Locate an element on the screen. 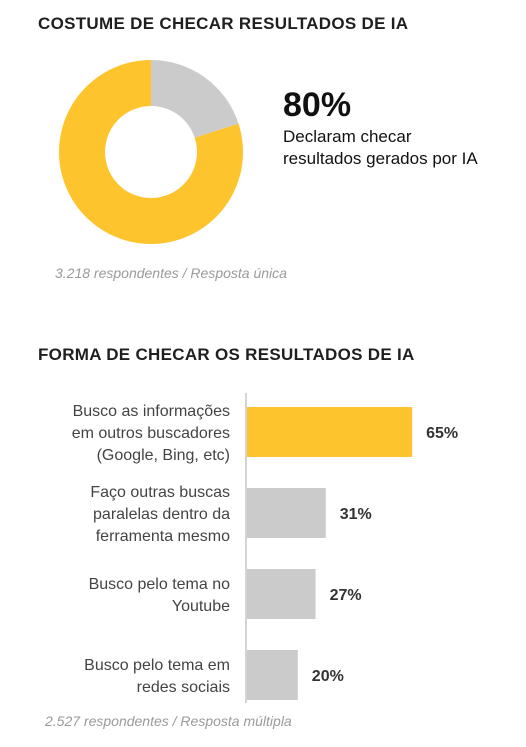  bar-value-label-3: 20% is located at coordinates (328, 676).